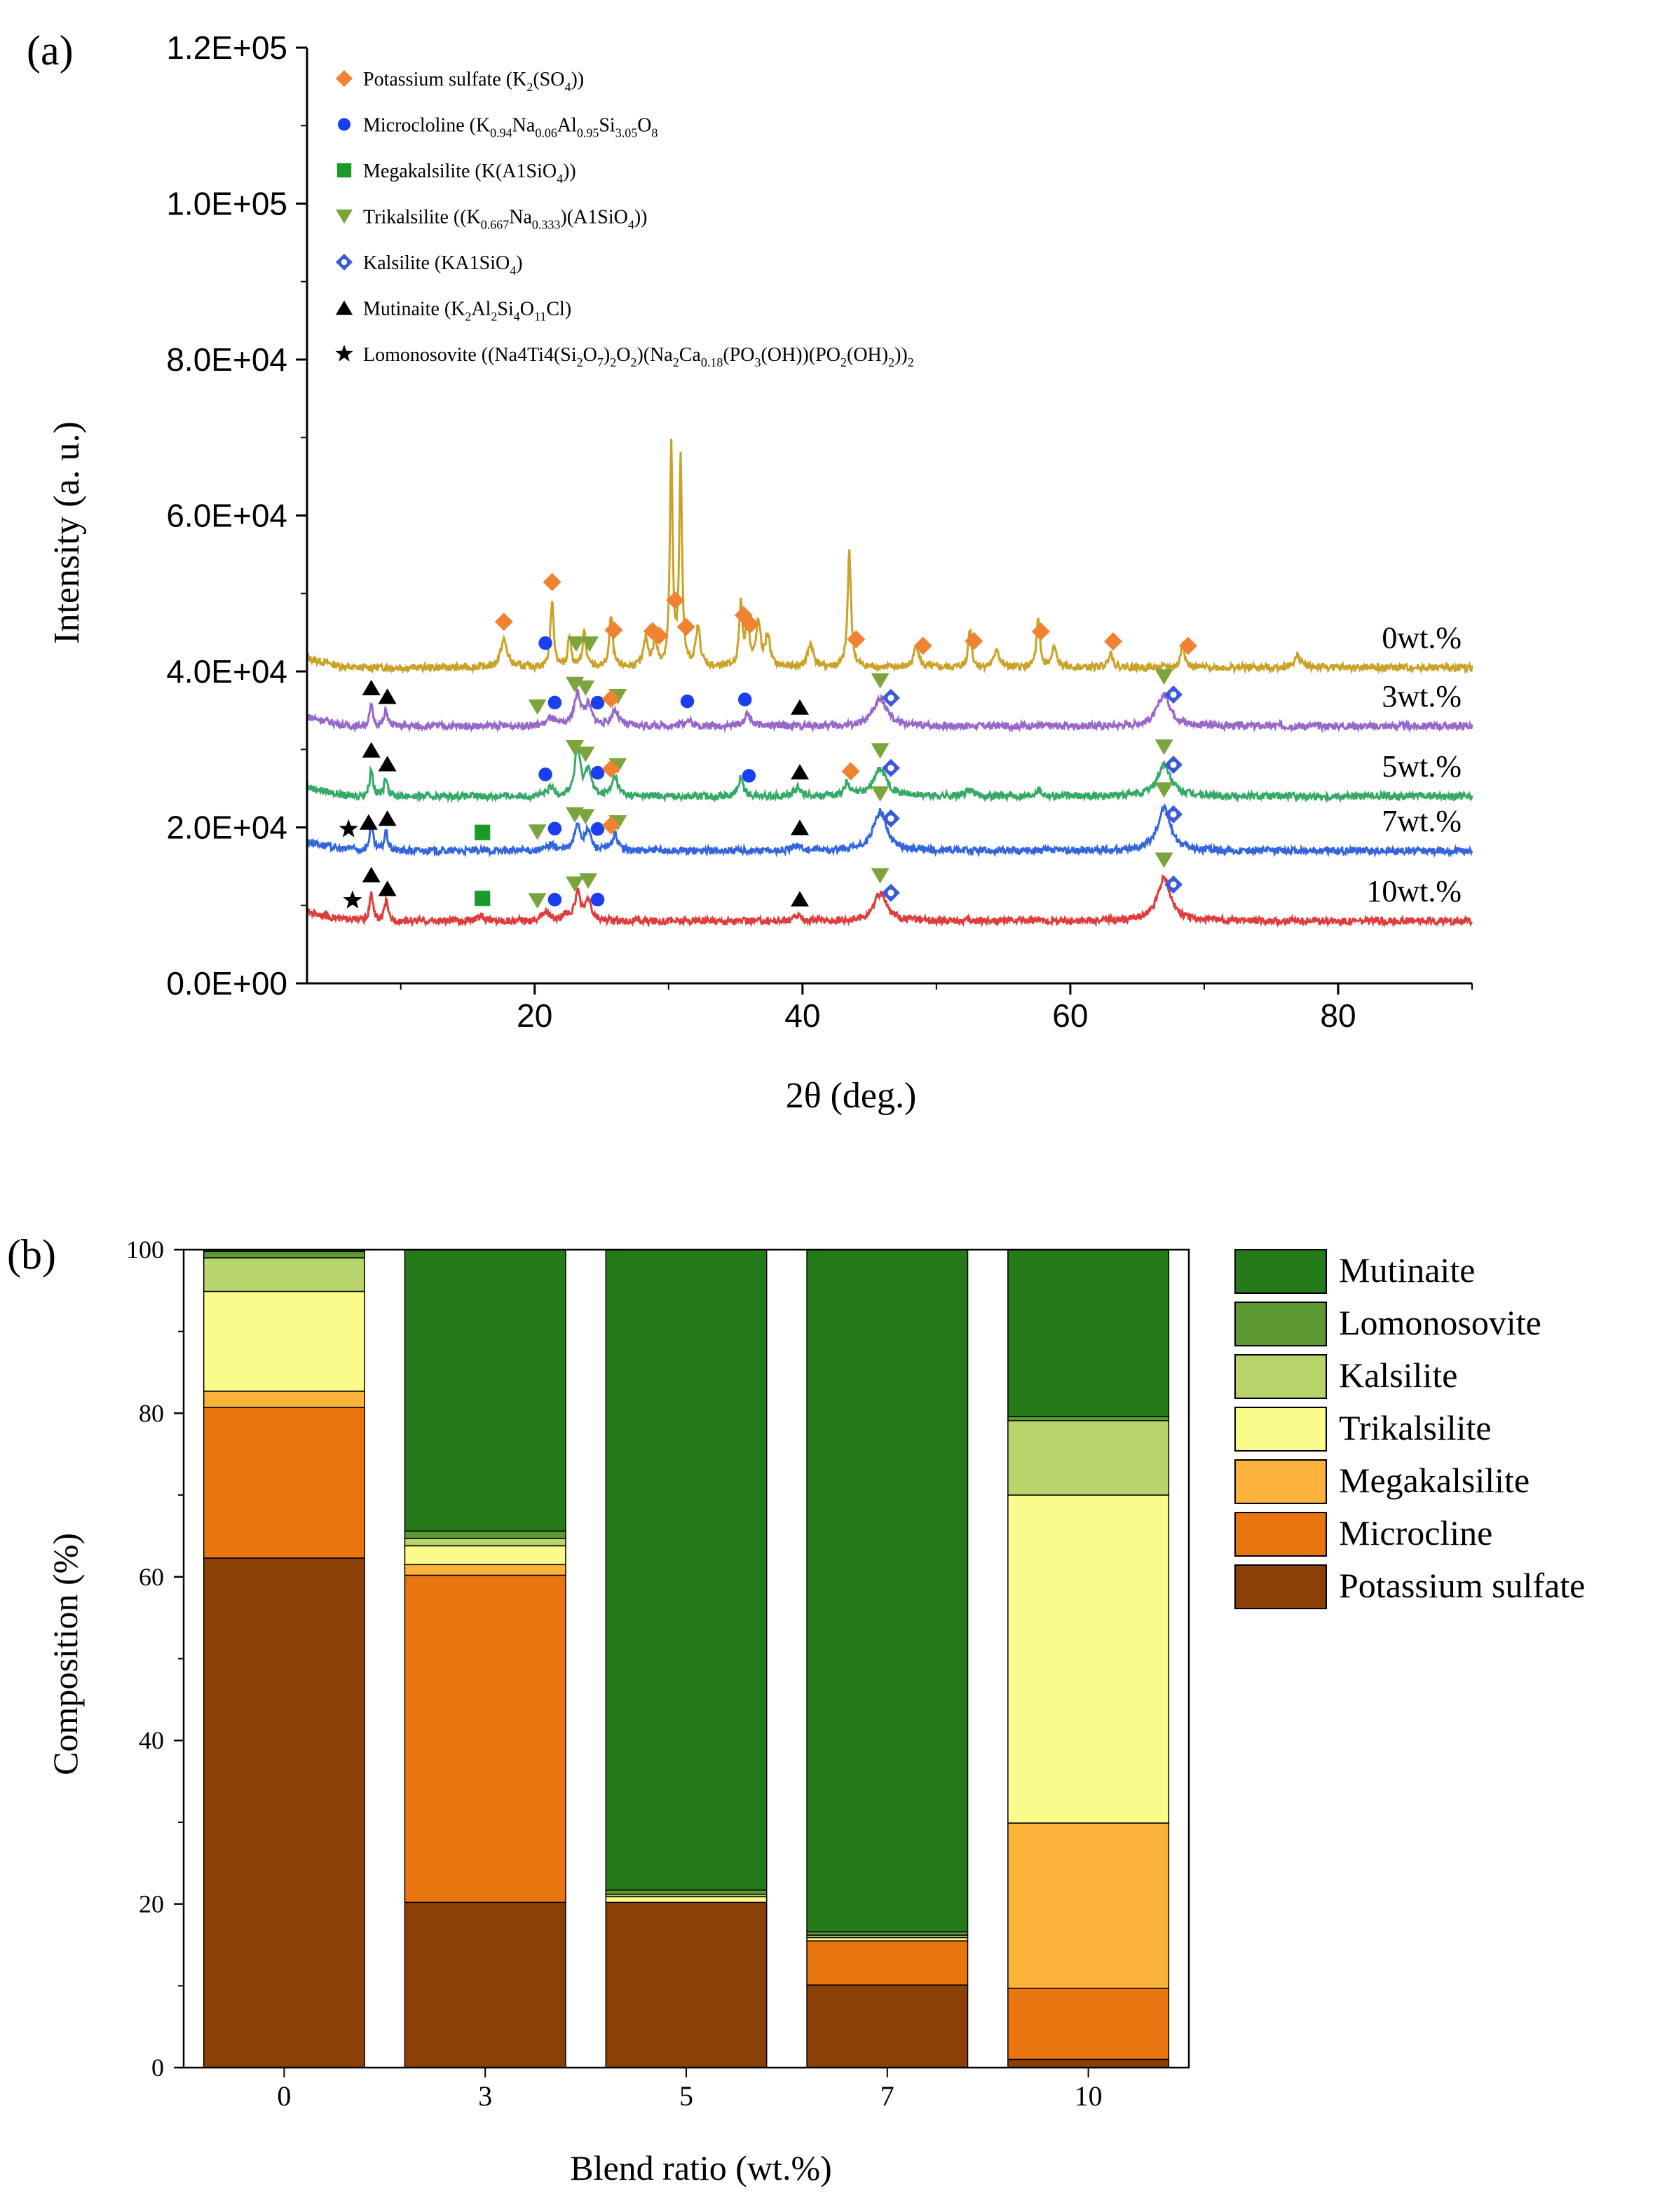  I want to click on peak-marker-lomonosovite, so click(348, 829).